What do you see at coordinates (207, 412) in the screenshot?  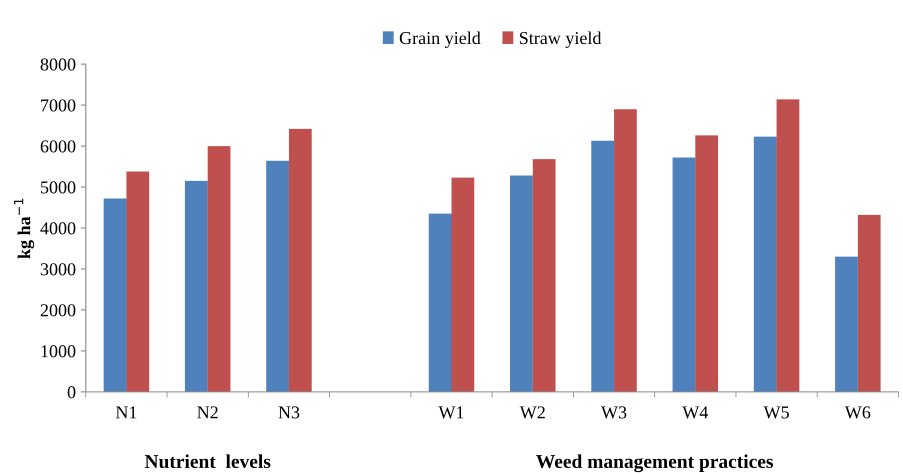 I see `x-tick-label: N2` at bounding box center [207, 412].